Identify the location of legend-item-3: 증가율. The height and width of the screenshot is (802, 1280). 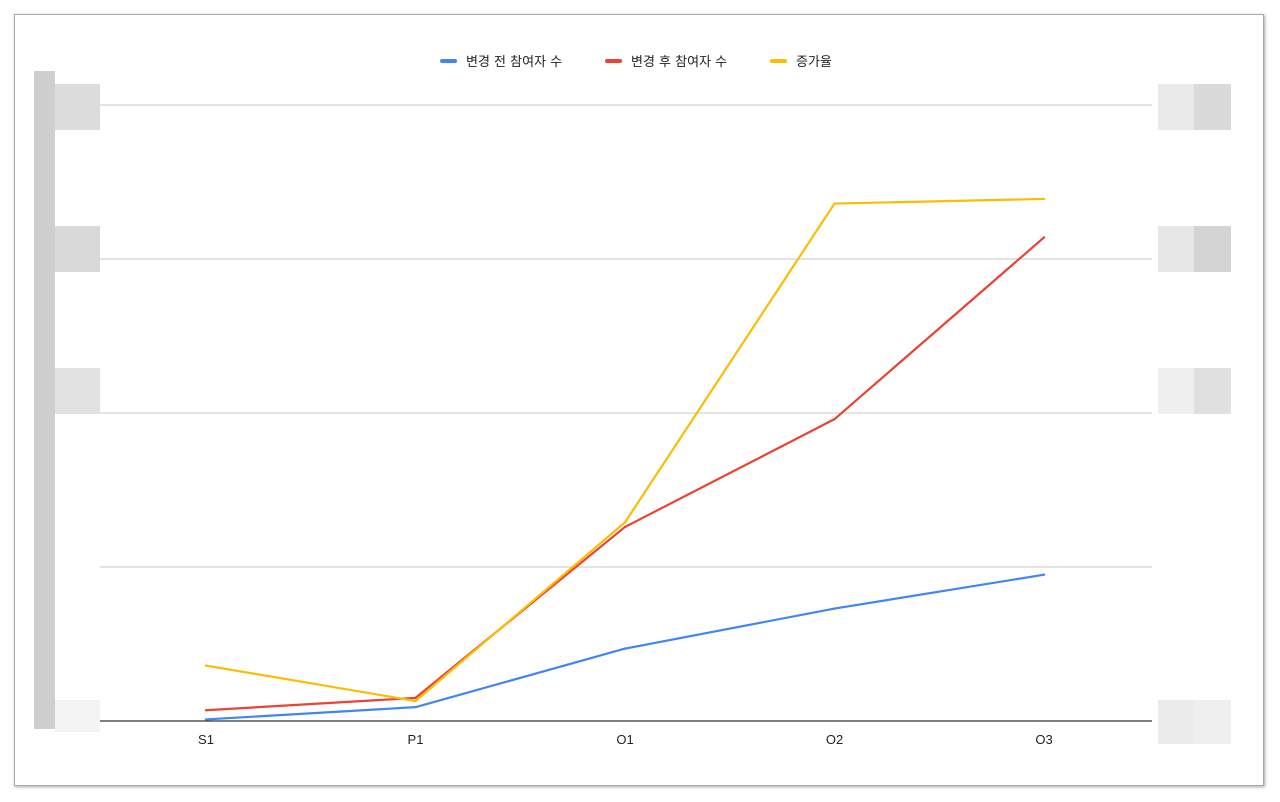
(801, 62).